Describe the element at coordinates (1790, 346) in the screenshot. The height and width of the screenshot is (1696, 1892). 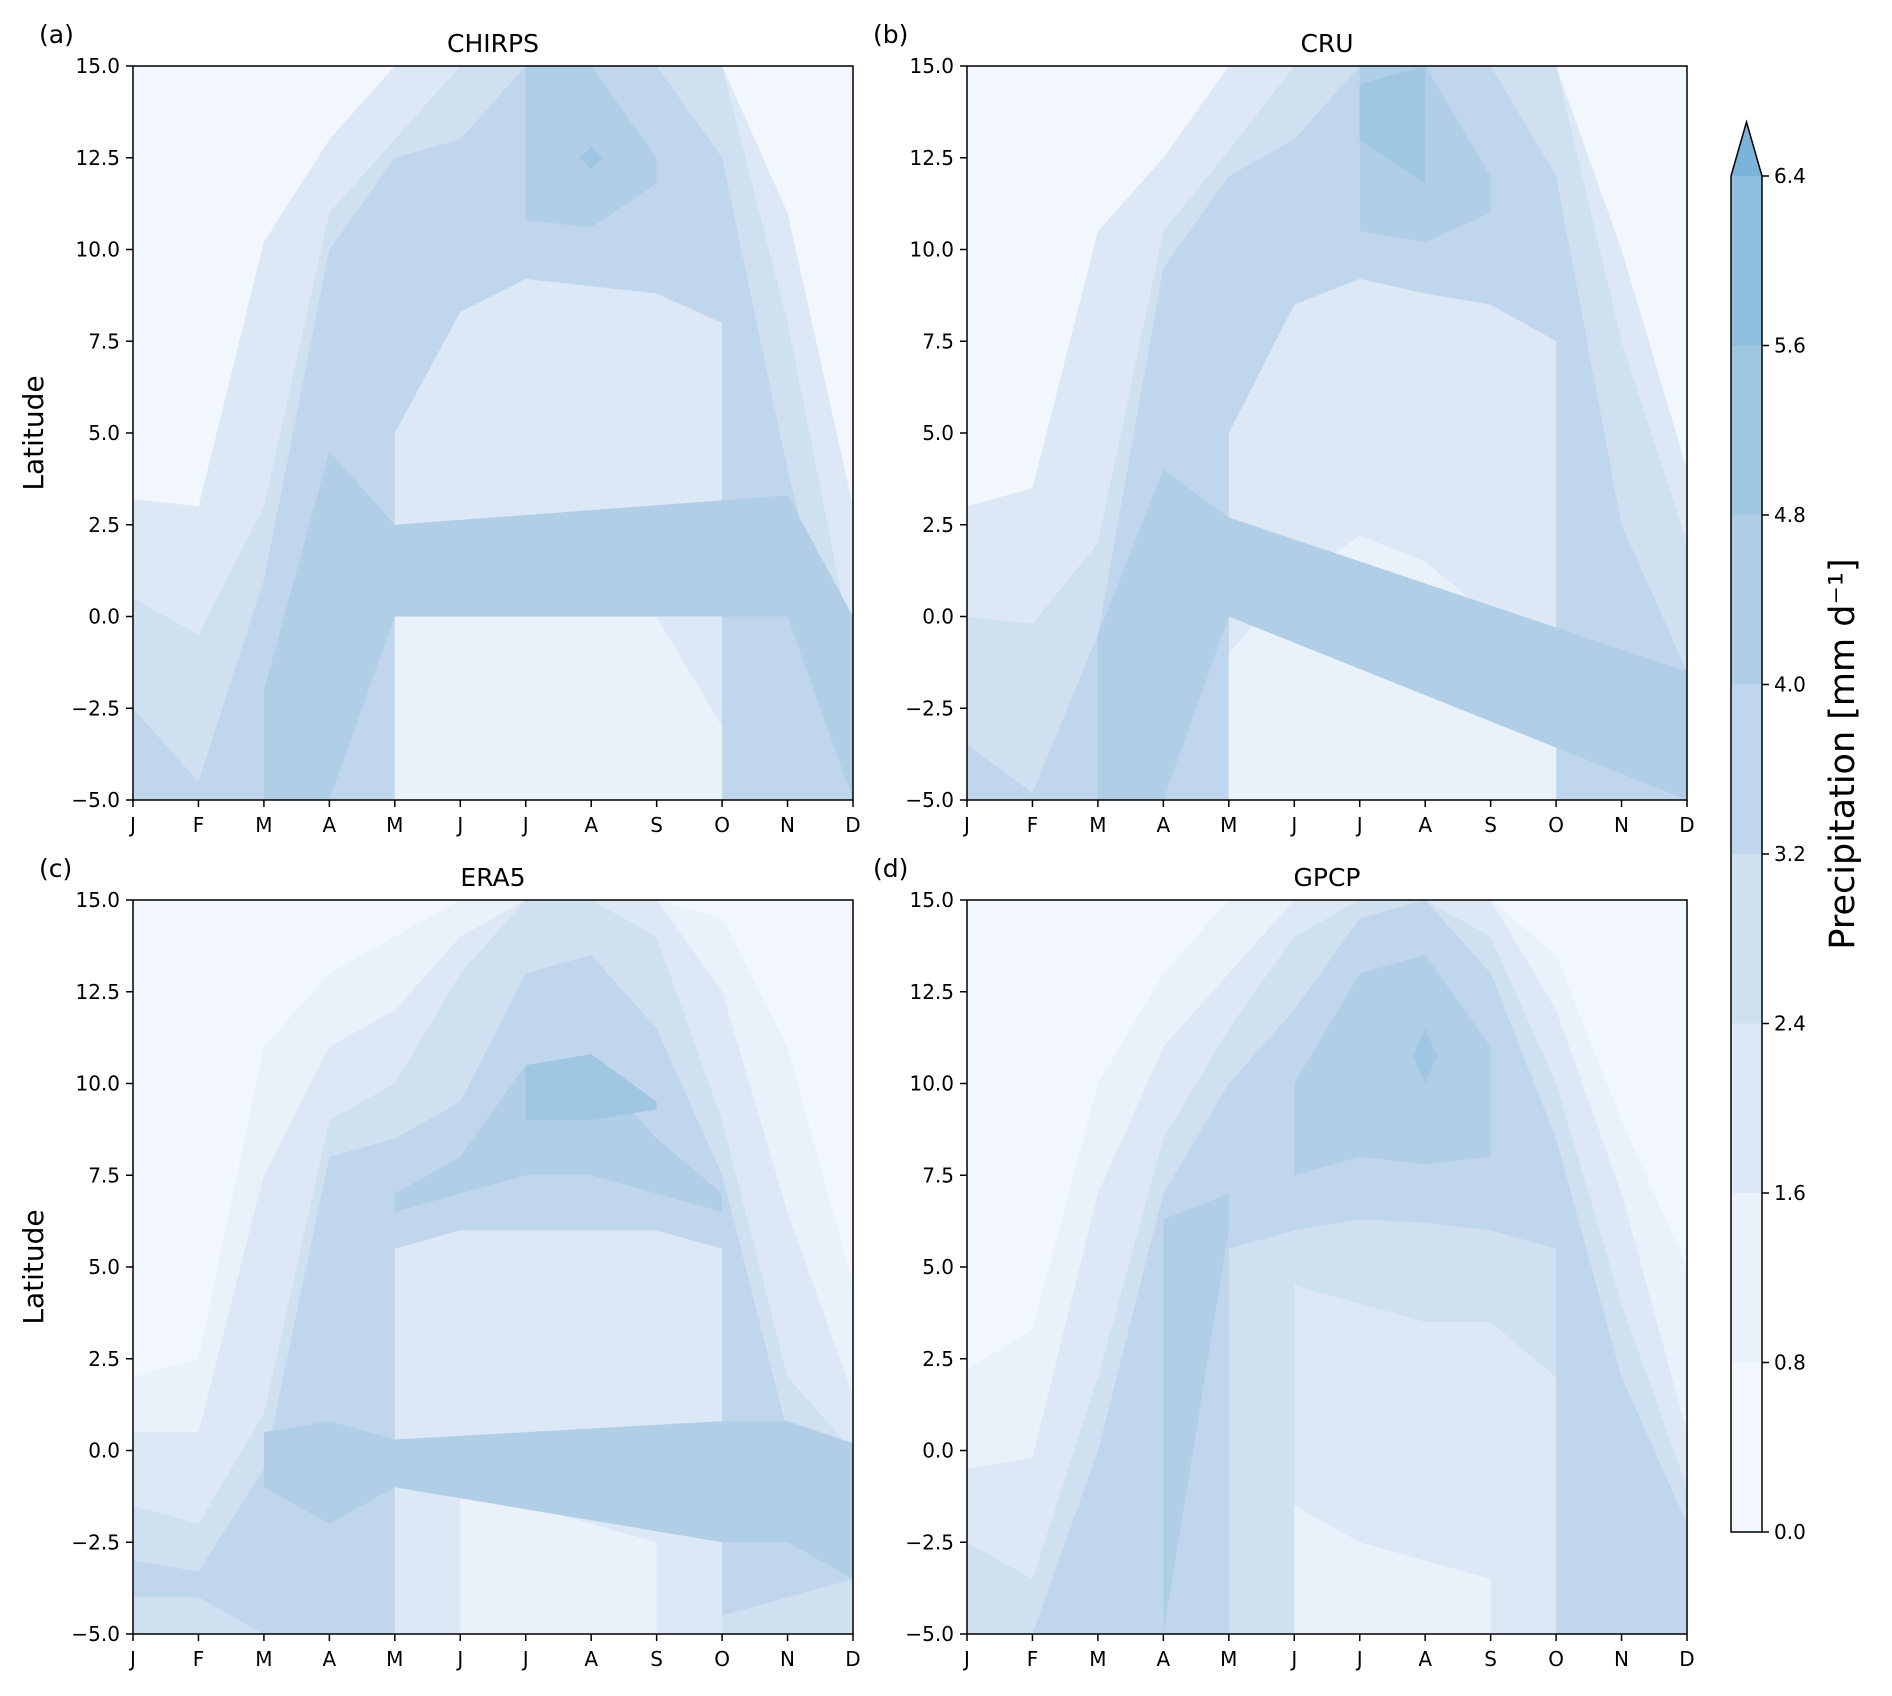
I see `colorbar-tick-label: 5.6` at that location.